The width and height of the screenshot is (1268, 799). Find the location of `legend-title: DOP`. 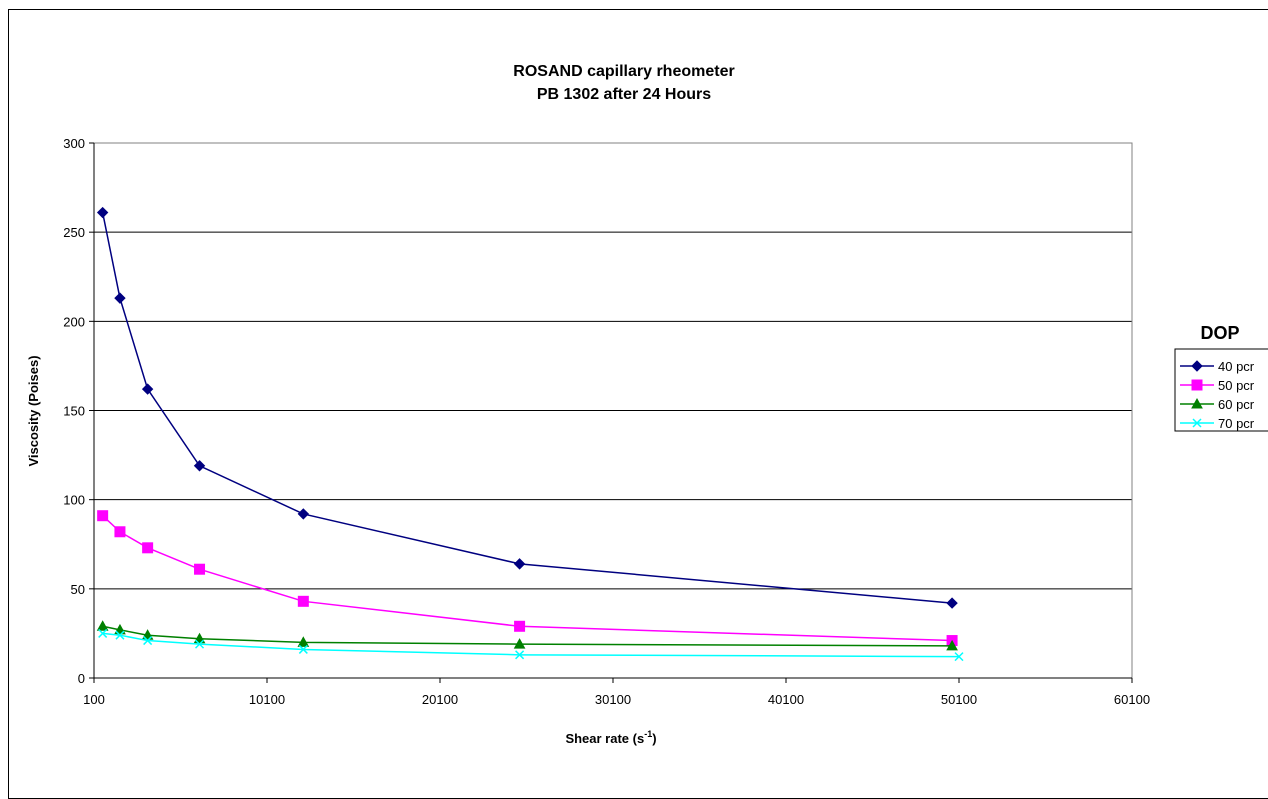

legend-title: DOP is located at coordinates (1219, 333).